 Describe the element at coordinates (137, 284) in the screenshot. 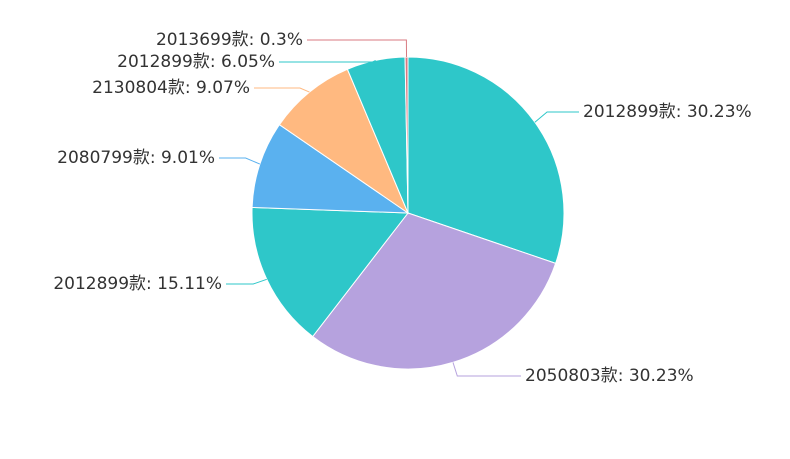

I see `slice-label: 2012899款: 15.11%` at that location.